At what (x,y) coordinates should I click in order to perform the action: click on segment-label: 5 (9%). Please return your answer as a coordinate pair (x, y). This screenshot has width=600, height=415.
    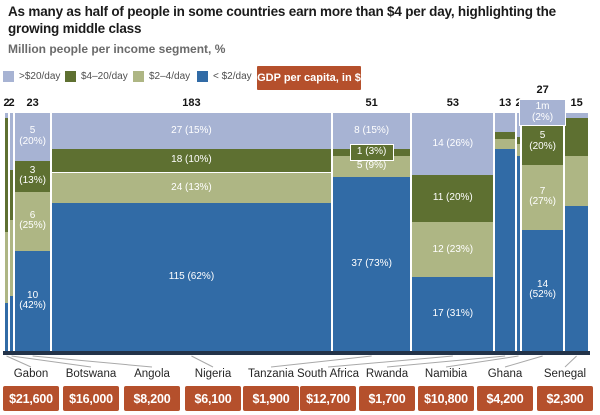
    Looking at the image, I should click on (371, 166).